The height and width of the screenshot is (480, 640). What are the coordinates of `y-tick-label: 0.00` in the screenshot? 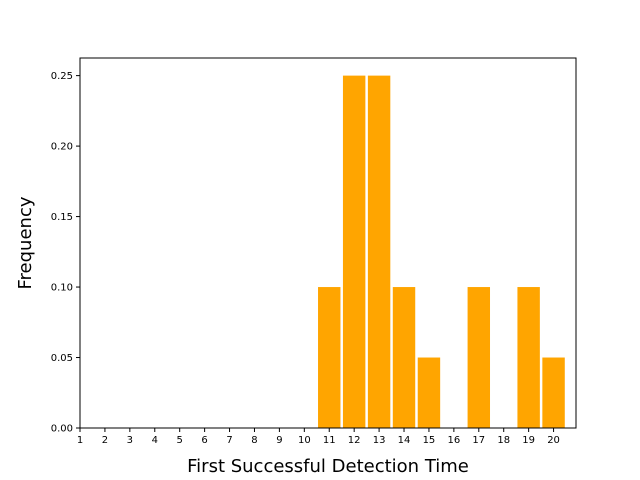 It's located at (62, 429).